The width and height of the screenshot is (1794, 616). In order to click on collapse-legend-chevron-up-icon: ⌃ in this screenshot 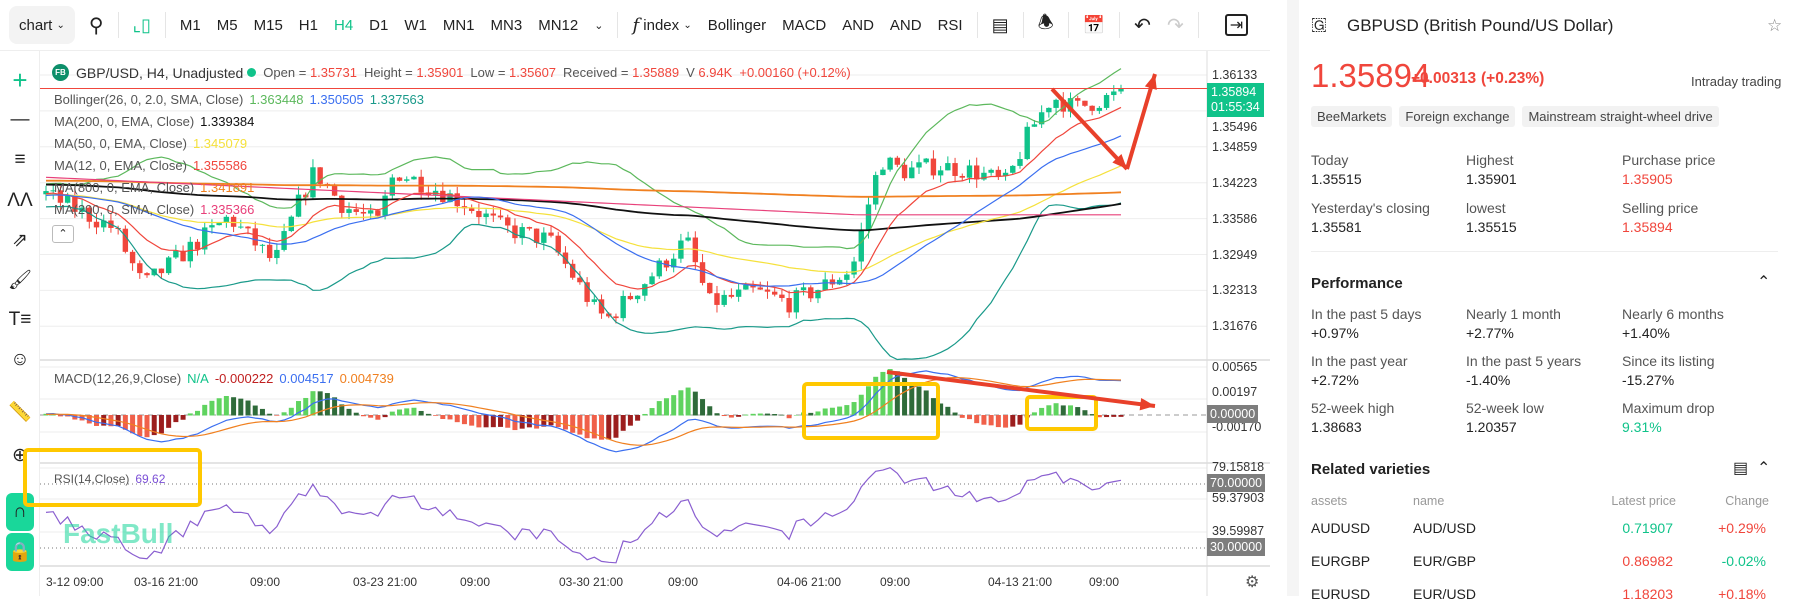, I will do `click(63, 234)`.